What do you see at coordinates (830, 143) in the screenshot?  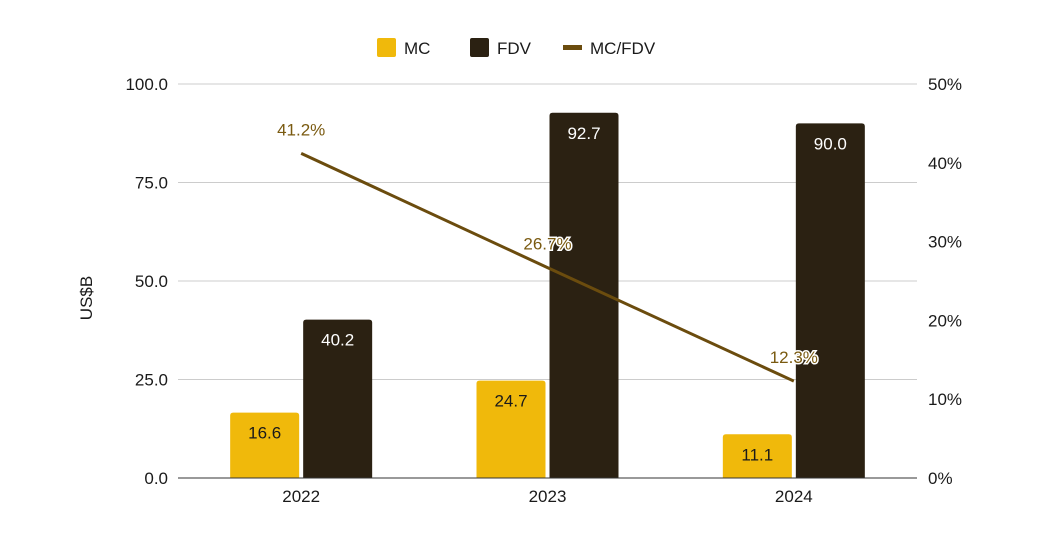 I see `bar-value-label: 90.0` at bounding box center [830, 143].